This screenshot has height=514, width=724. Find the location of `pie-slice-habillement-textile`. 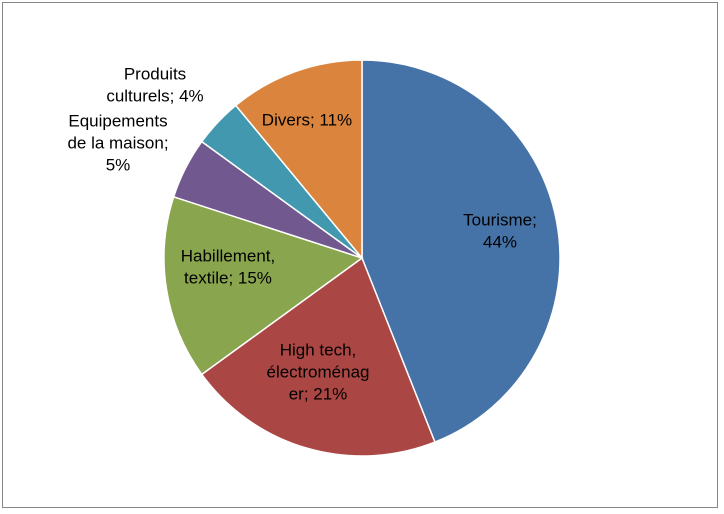

pie-slice-habillement-textile is located at coordinates (263, 285).